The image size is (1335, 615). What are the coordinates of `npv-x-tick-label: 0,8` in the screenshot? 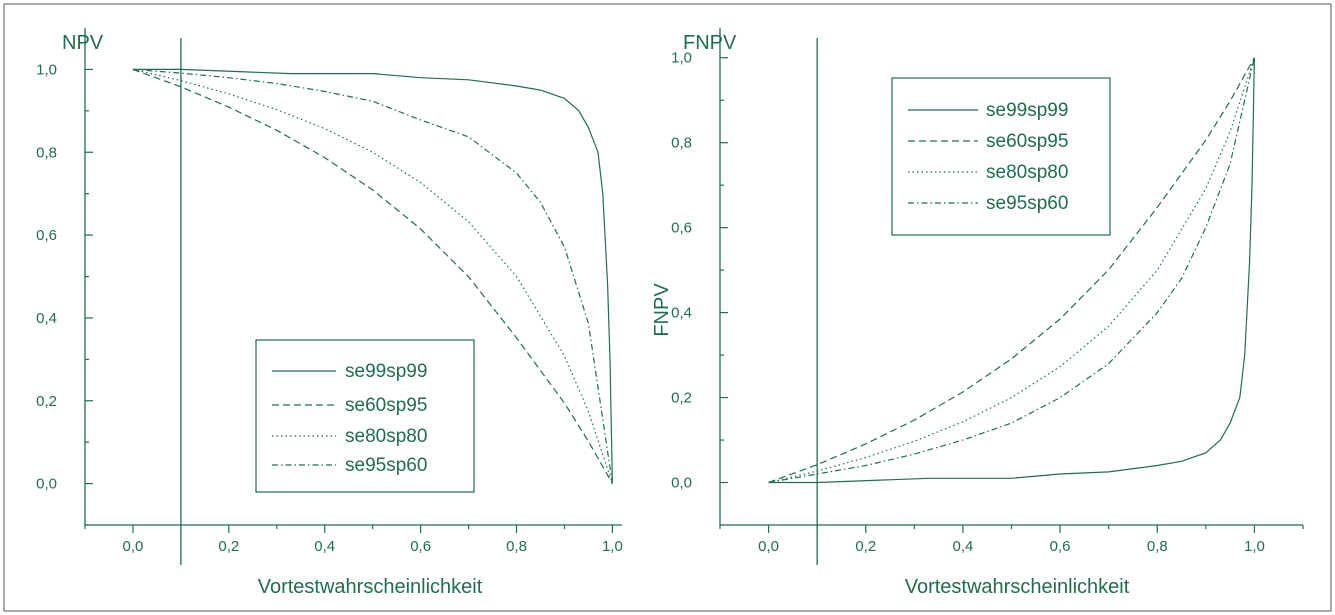 It's located at (516, 546).